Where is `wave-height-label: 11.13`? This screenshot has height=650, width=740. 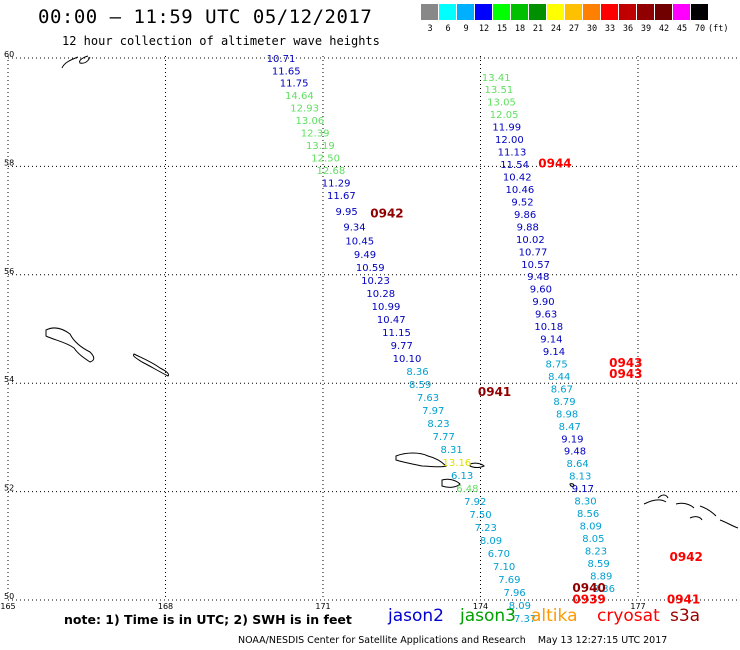 wave-height-label: 11.13 is located at coordinates (512, 153).